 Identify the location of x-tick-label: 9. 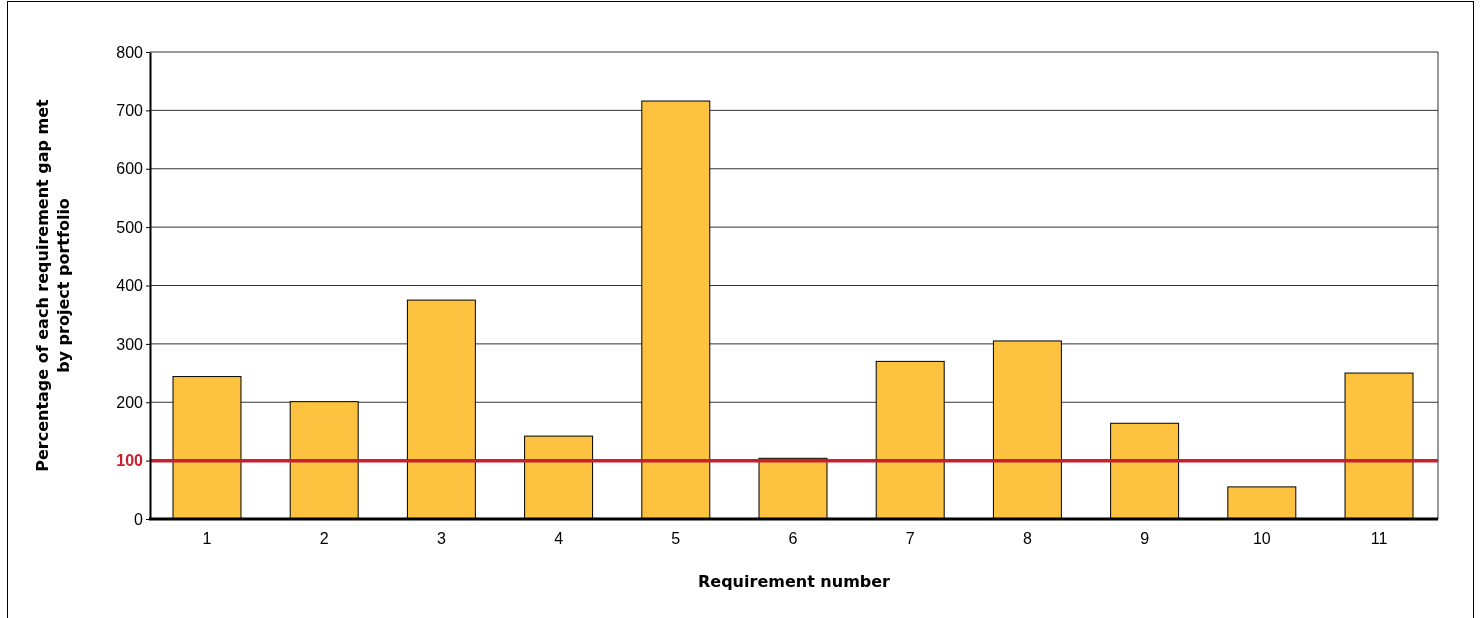
(1145, 539).